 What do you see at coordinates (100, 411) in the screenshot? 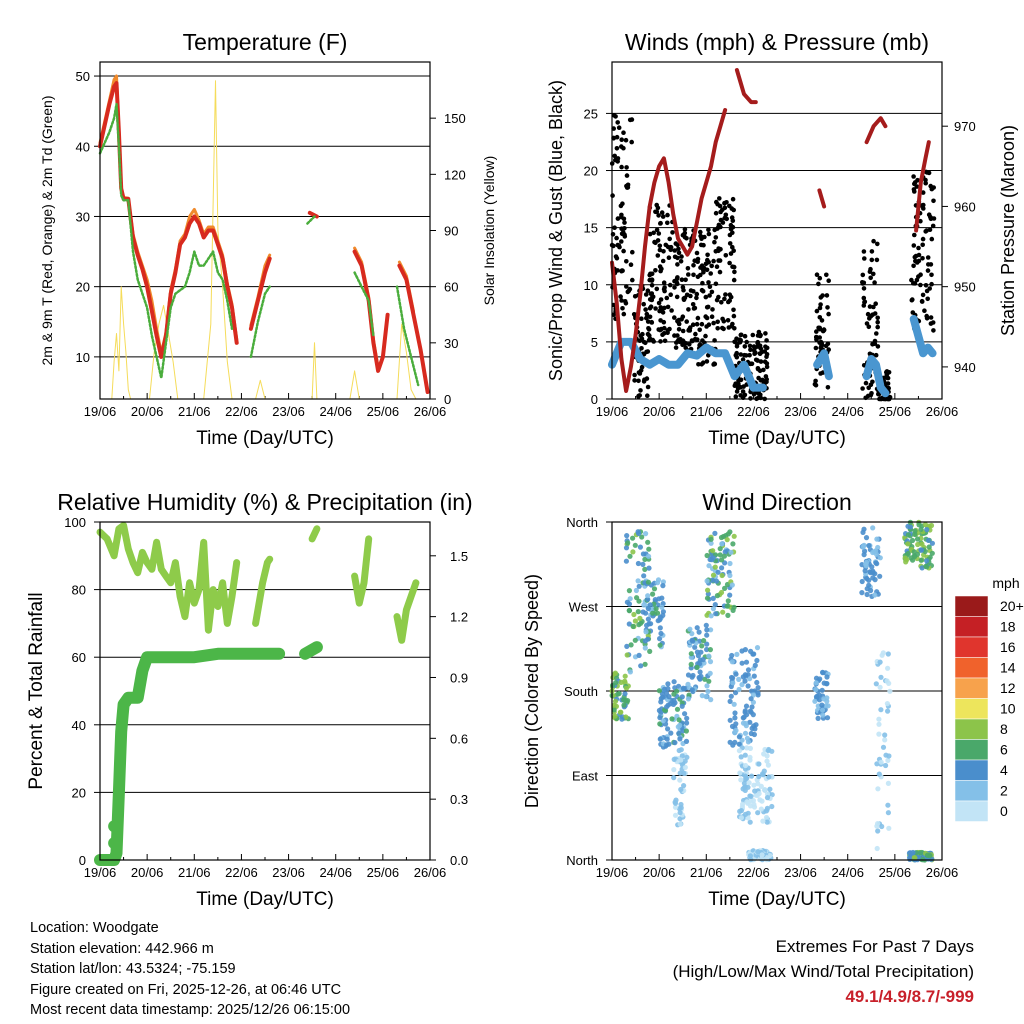
I see `x-tick-label: 19/06` at bounding box center [100, 411].